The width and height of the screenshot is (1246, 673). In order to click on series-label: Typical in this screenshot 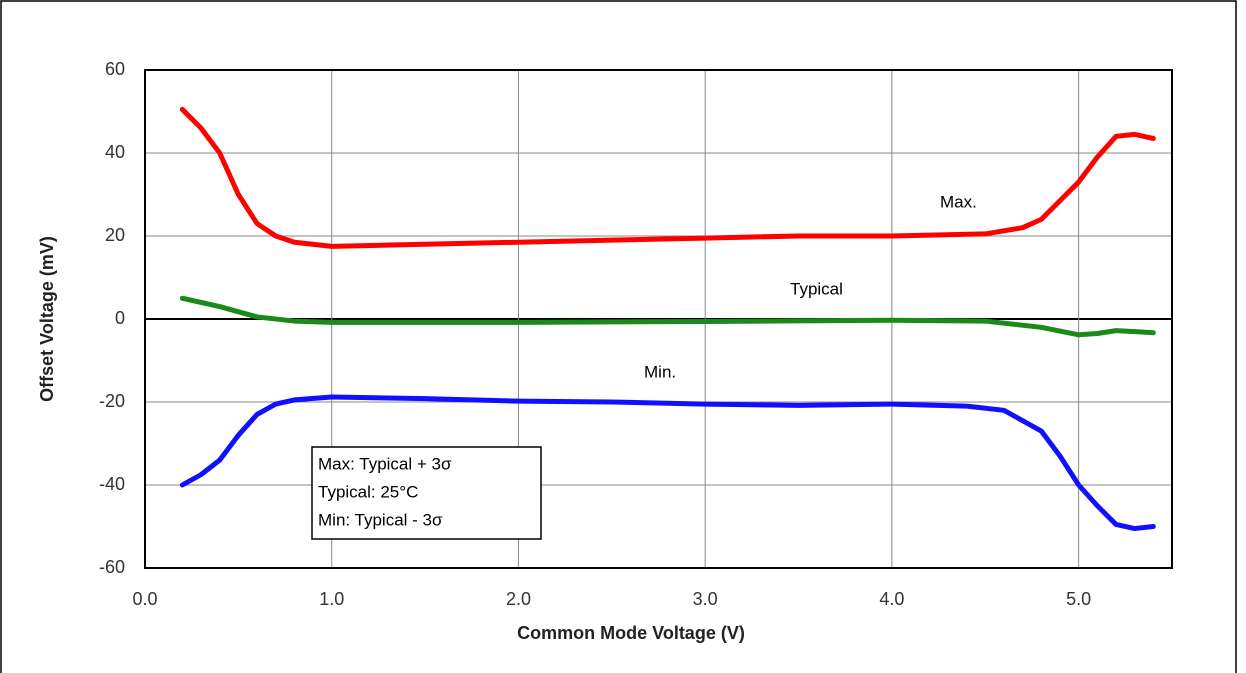, I will do `click(816, 288)`.